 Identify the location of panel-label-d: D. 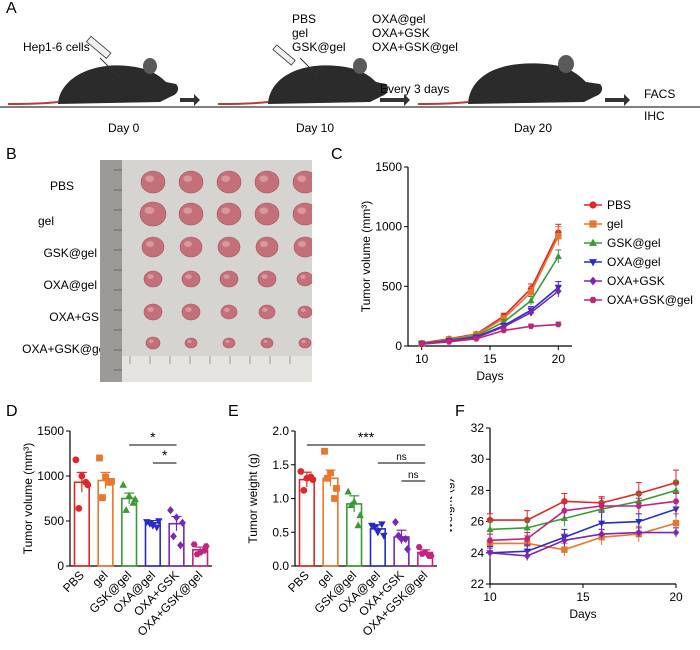
(12, 411).